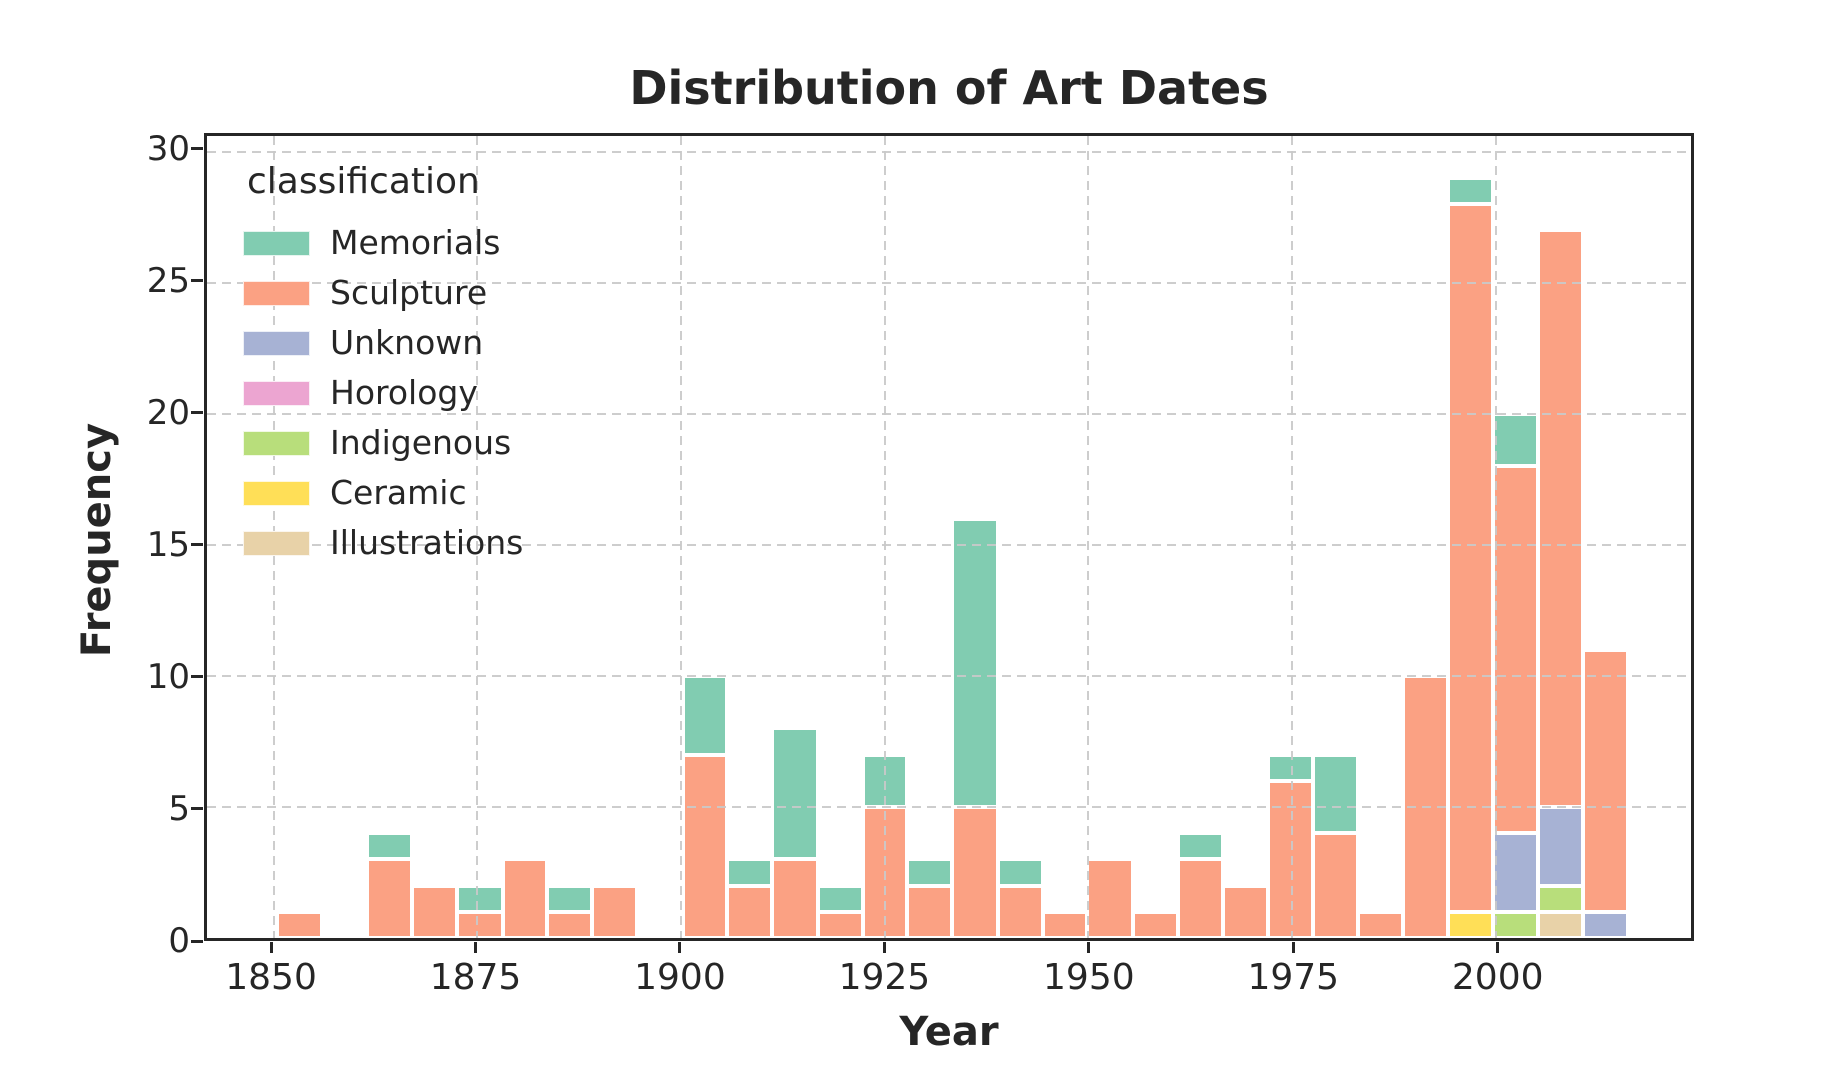  What do you see at coordinates (884, 947) in the screenshot?
I see `x-tick-mark-1925` at bounding box center [884, 947].